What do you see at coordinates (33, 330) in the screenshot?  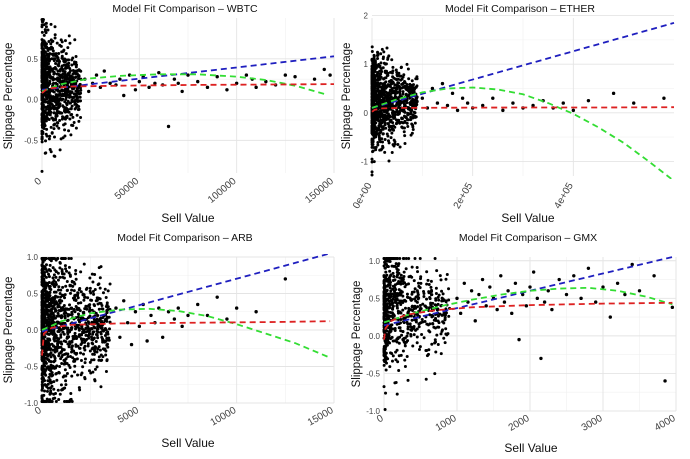 I see `y-tick-label: 0.0` at bounding box center [33, 330].